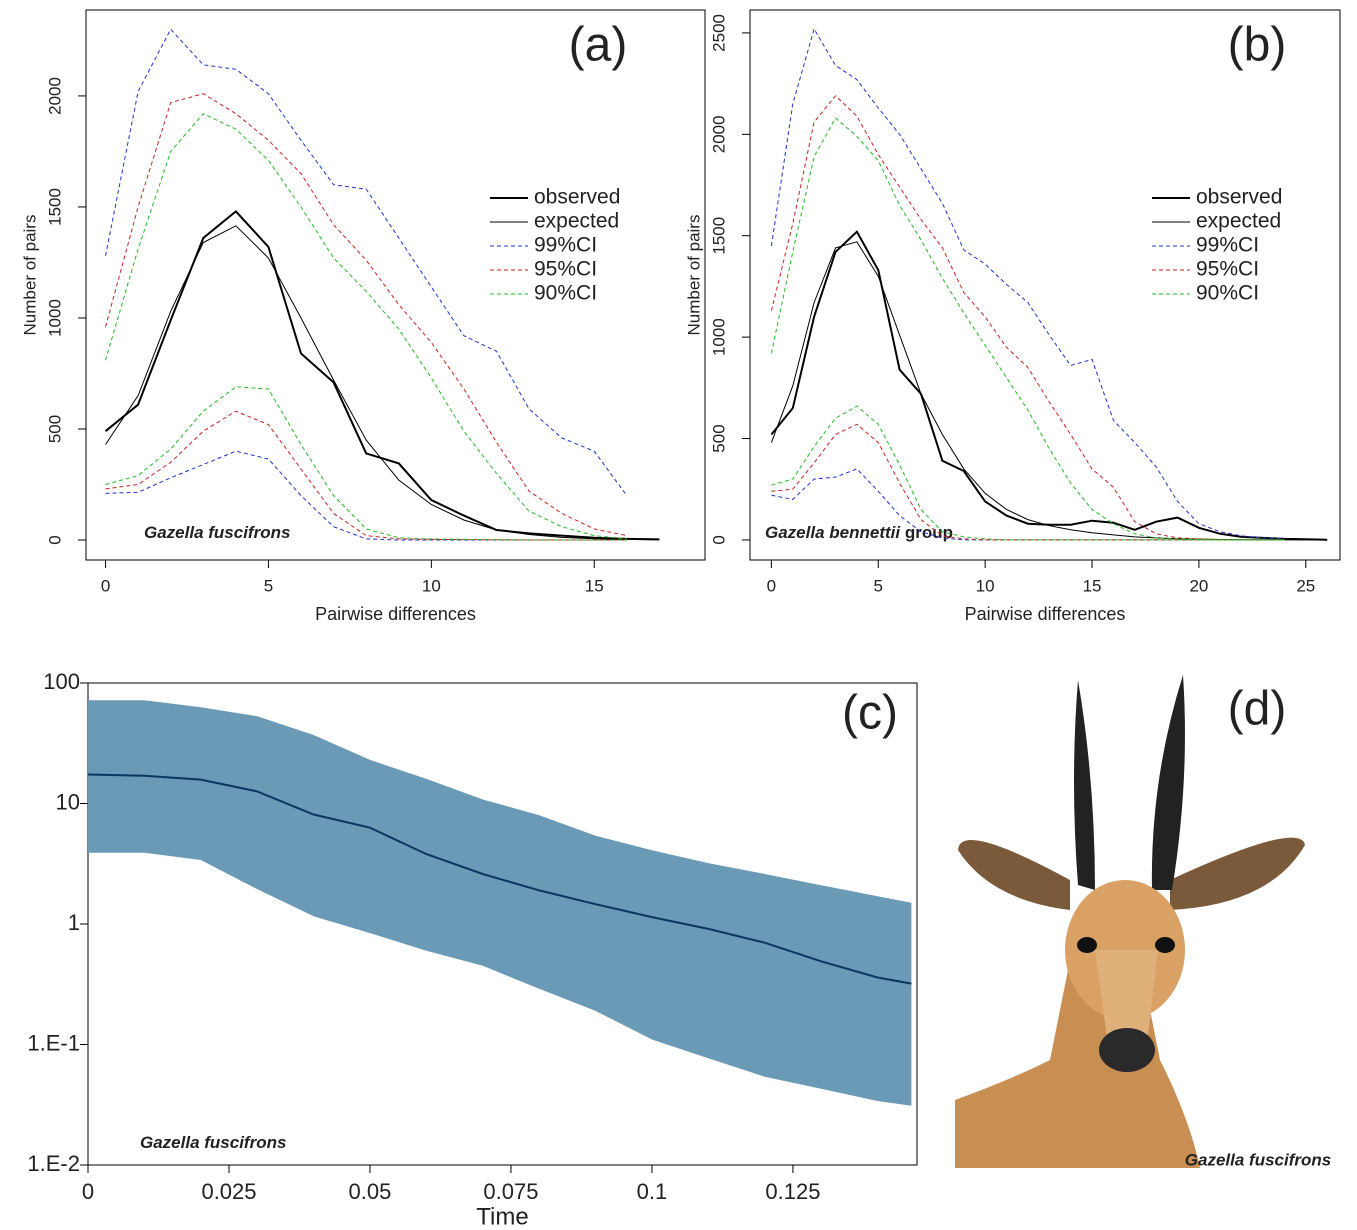 This screenshot has height=1230, width=1357. Describe the element at coordinates (502, 1216) in the screenshot. I see `x-axis-label: Time` at that location.